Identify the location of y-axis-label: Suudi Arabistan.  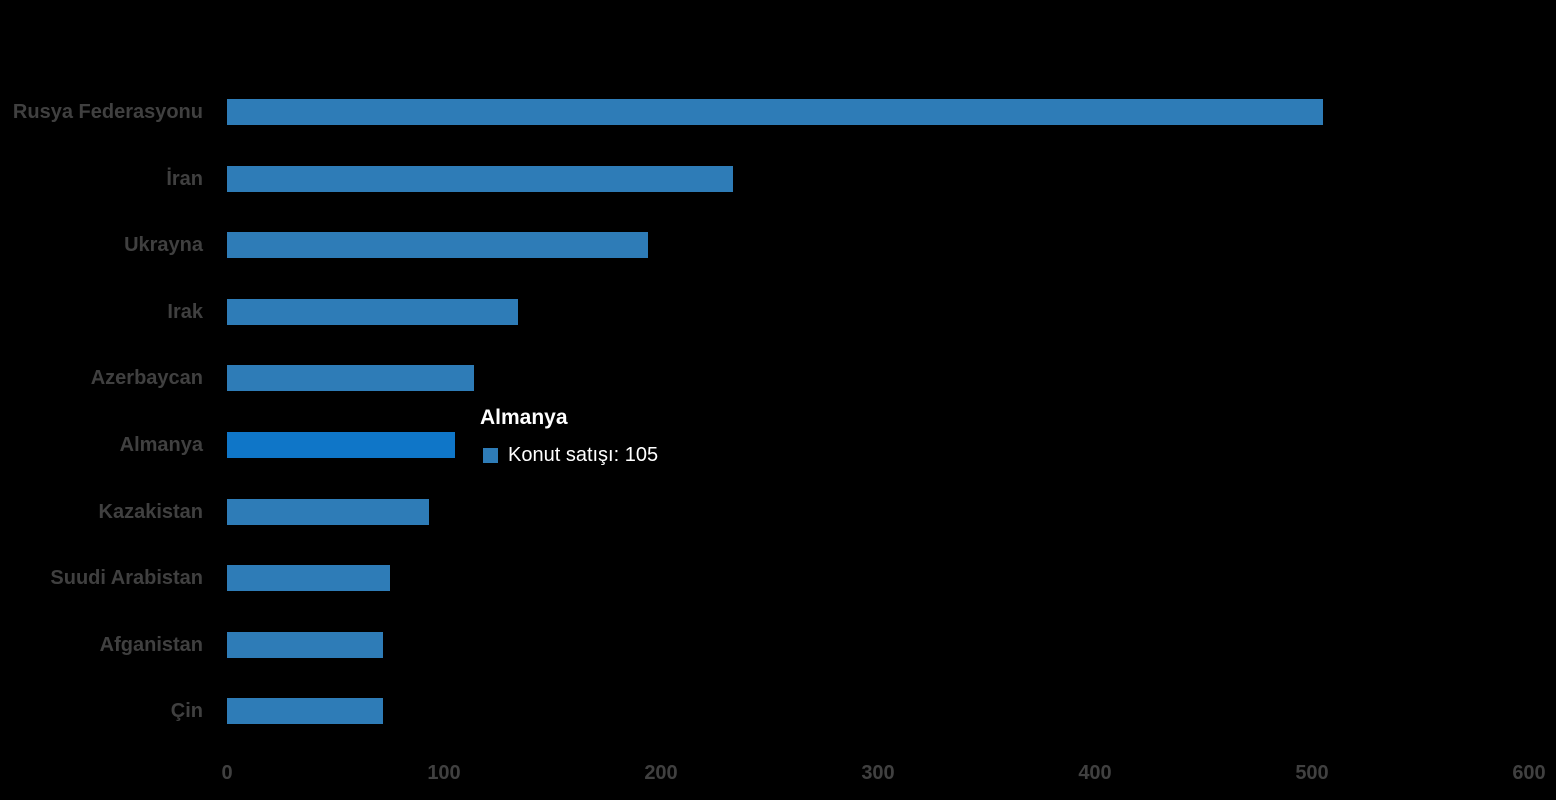
(126, 577).